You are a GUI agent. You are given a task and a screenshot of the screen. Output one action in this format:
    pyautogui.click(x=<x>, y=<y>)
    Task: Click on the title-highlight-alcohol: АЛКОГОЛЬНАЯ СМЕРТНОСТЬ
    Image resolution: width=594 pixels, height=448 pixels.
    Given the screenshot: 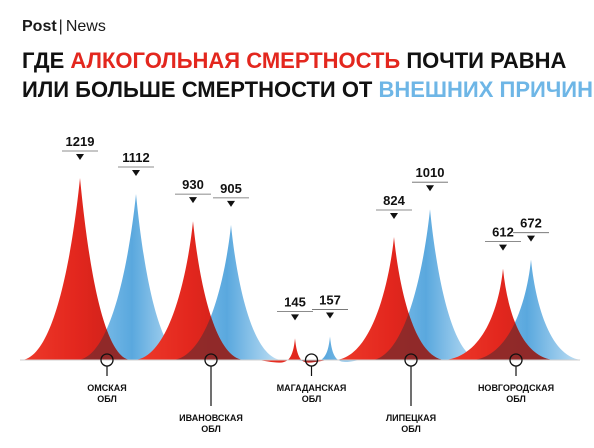 What is the action you would take?
    pyautogui.click(x=235, y=60)
    